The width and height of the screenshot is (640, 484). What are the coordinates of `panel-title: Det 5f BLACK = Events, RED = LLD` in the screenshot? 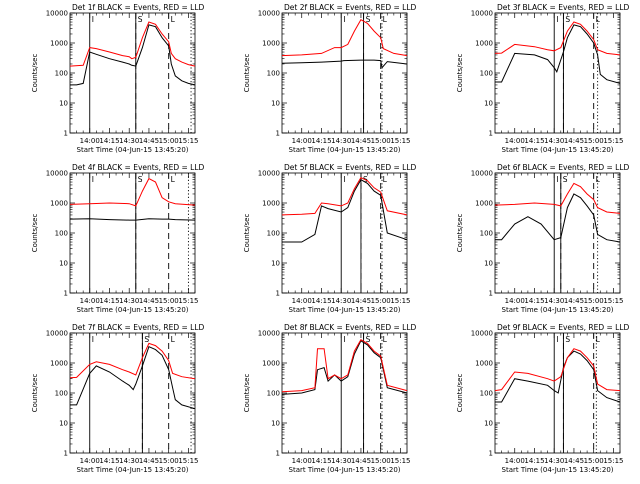 It's located at (350, 167).